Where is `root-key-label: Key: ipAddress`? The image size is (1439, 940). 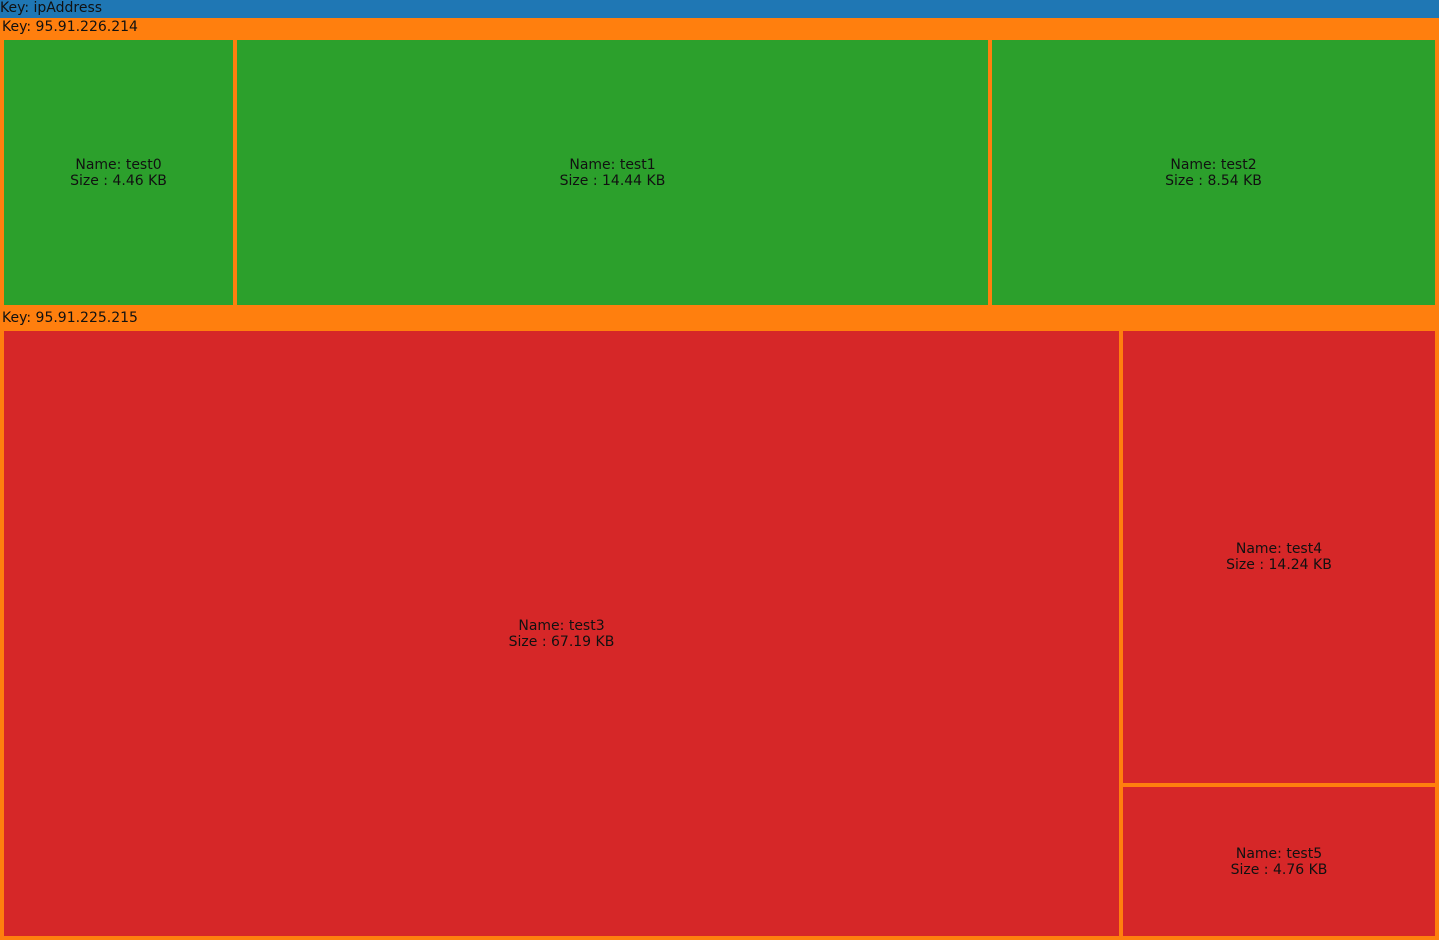 root-key-label: Key: ipAddress is located at coordinates (719, 9).